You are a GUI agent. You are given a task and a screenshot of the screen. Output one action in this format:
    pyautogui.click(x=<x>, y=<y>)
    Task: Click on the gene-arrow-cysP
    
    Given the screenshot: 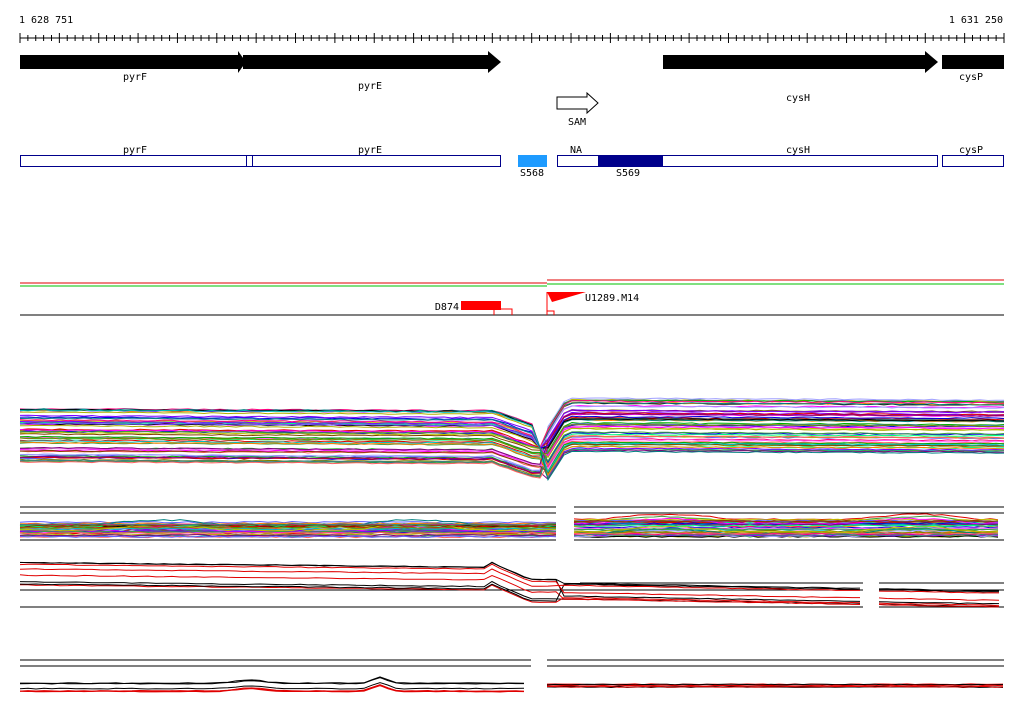 What is the action you would take?
    pyautogui.click(x=973, y=62)
    